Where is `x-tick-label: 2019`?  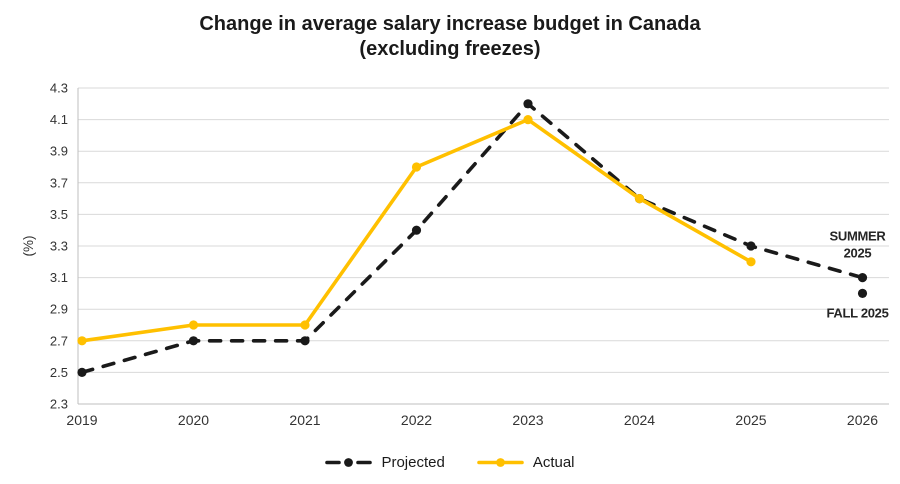
x-tick-label: 2019 is located at coordinates (81, 420).